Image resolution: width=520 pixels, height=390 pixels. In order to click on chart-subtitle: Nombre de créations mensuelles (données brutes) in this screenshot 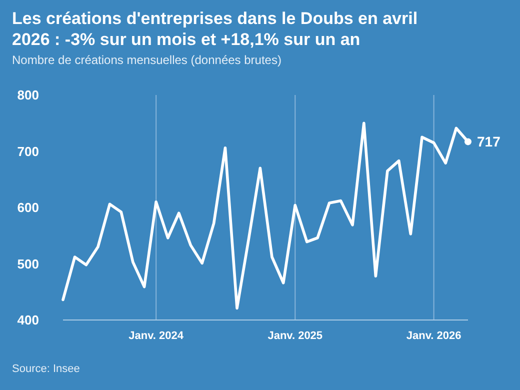, I will do `click(147, 60)`.